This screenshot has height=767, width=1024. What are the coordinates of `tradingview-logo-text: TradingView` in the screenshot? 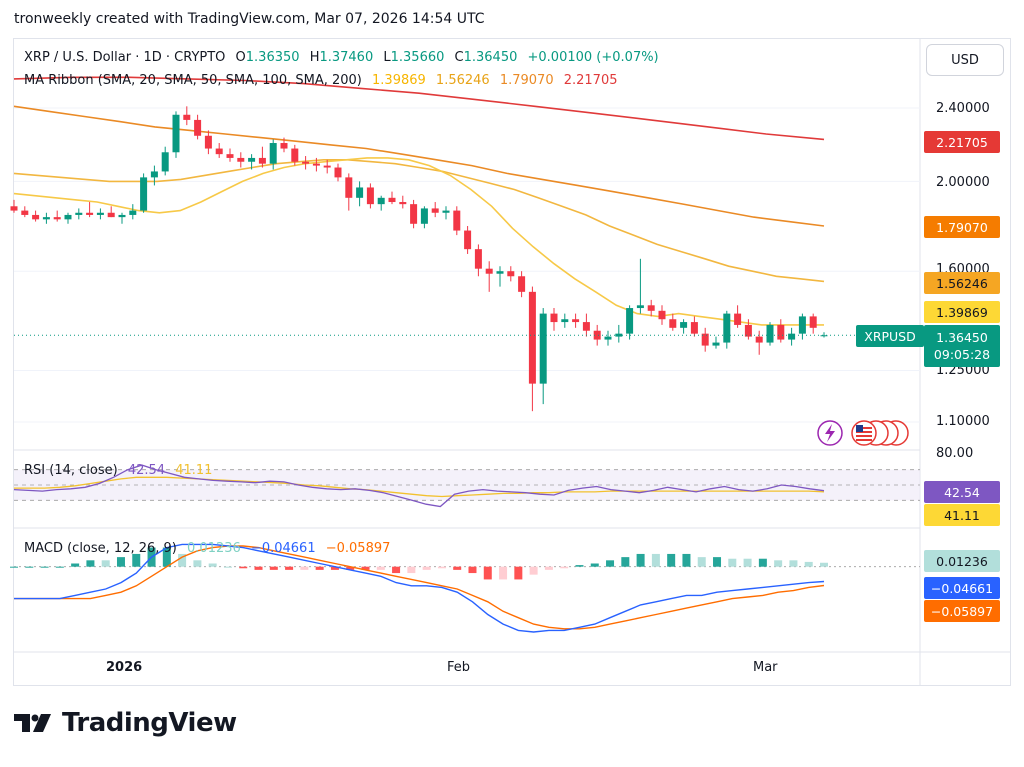 It's located at (149, 723).